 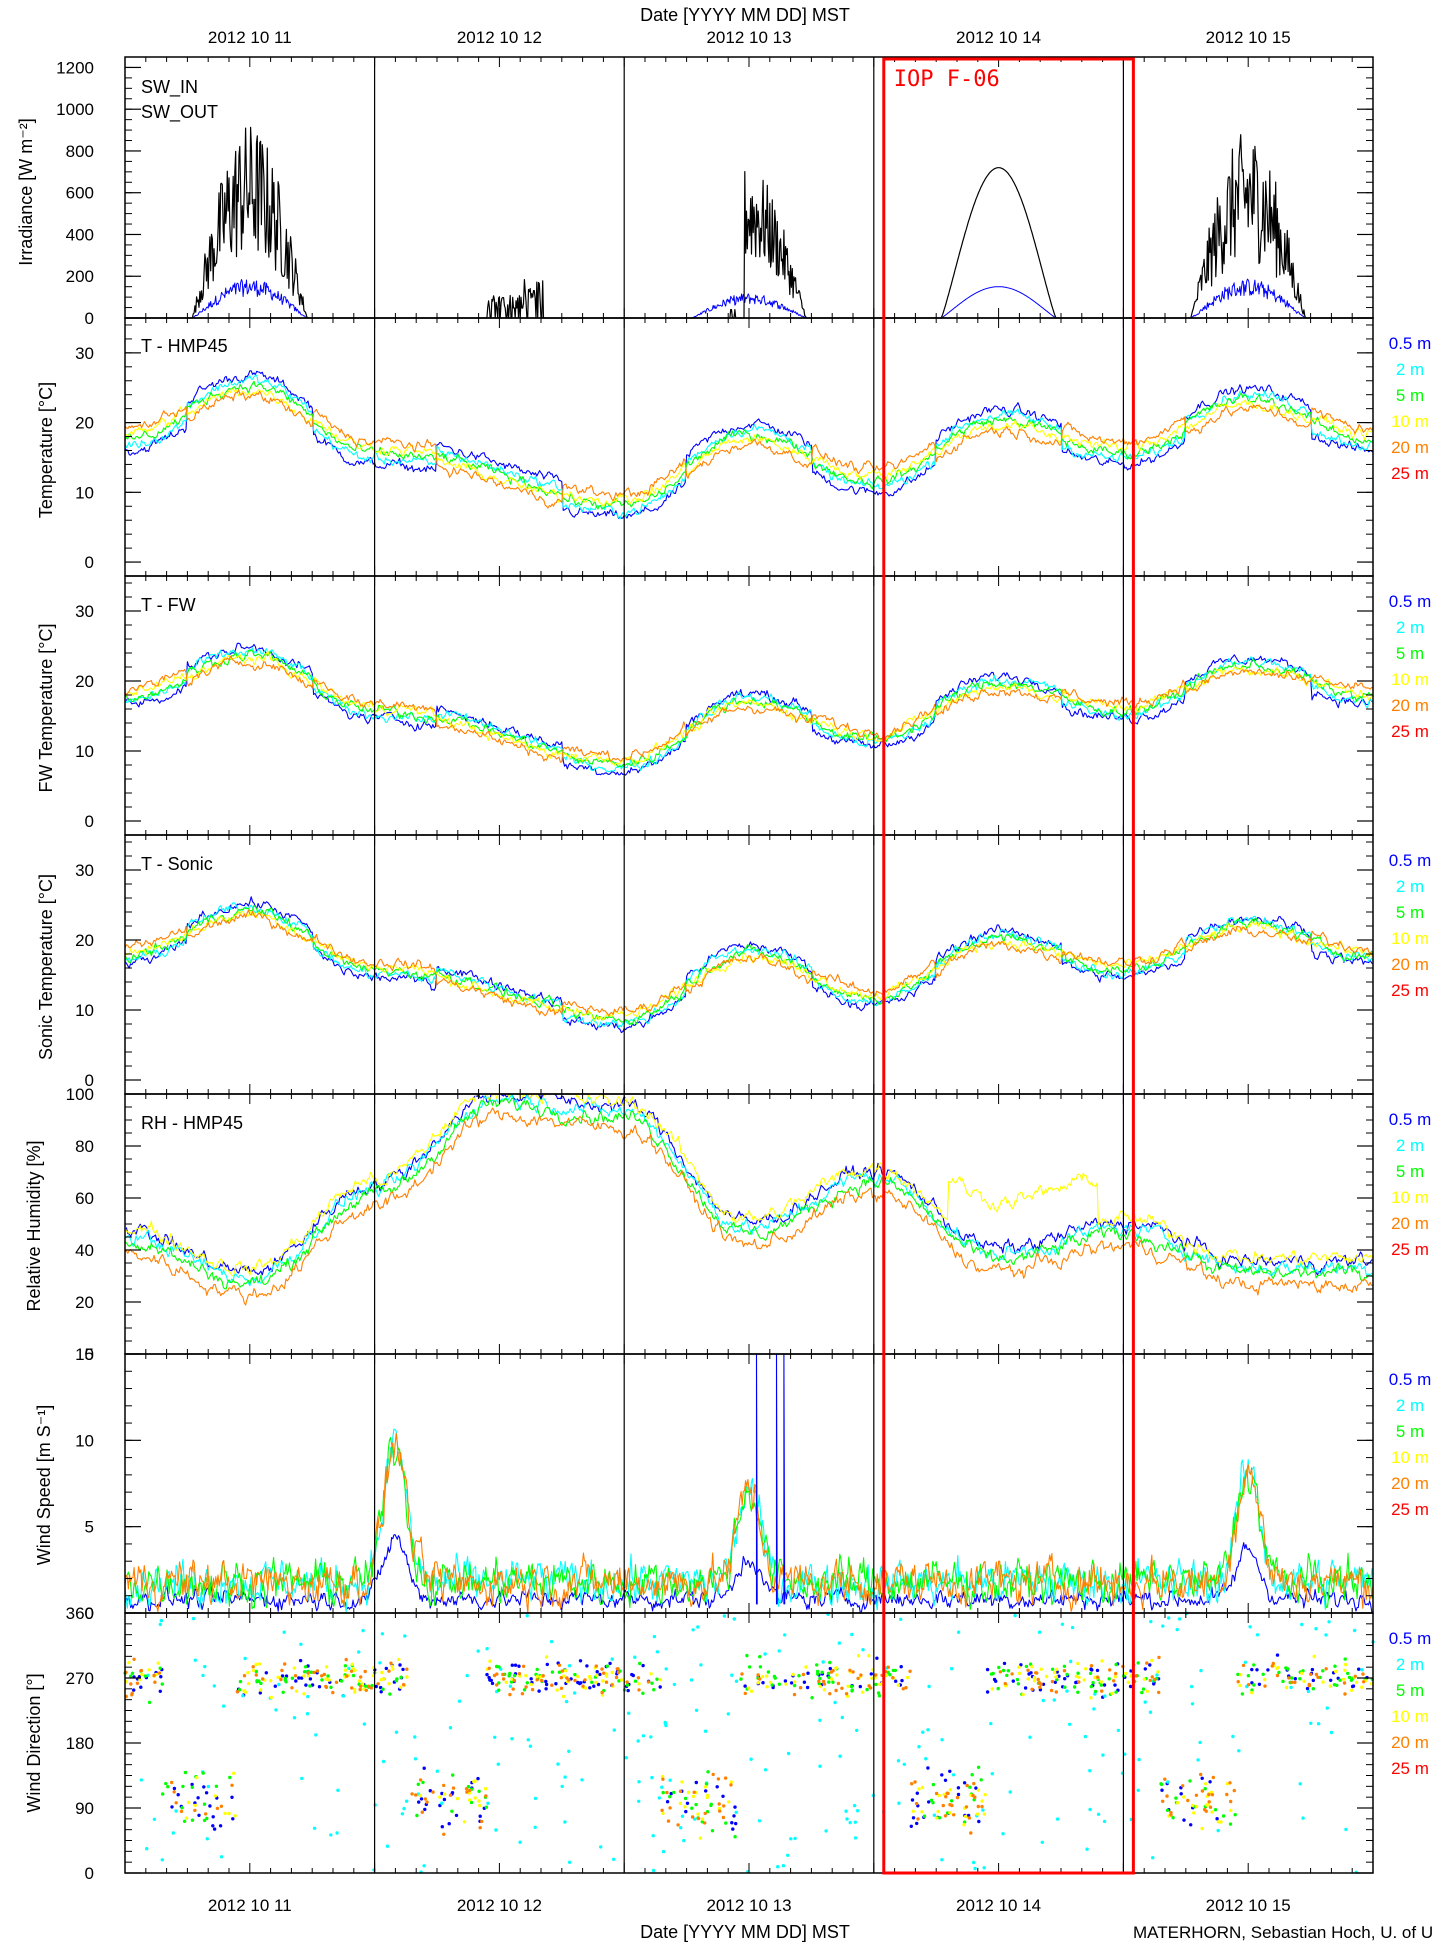 What do you see at coordinates (89, 821) in the screenshot?
I see `y-tick-label: 0` at bounding box center [89, 821].